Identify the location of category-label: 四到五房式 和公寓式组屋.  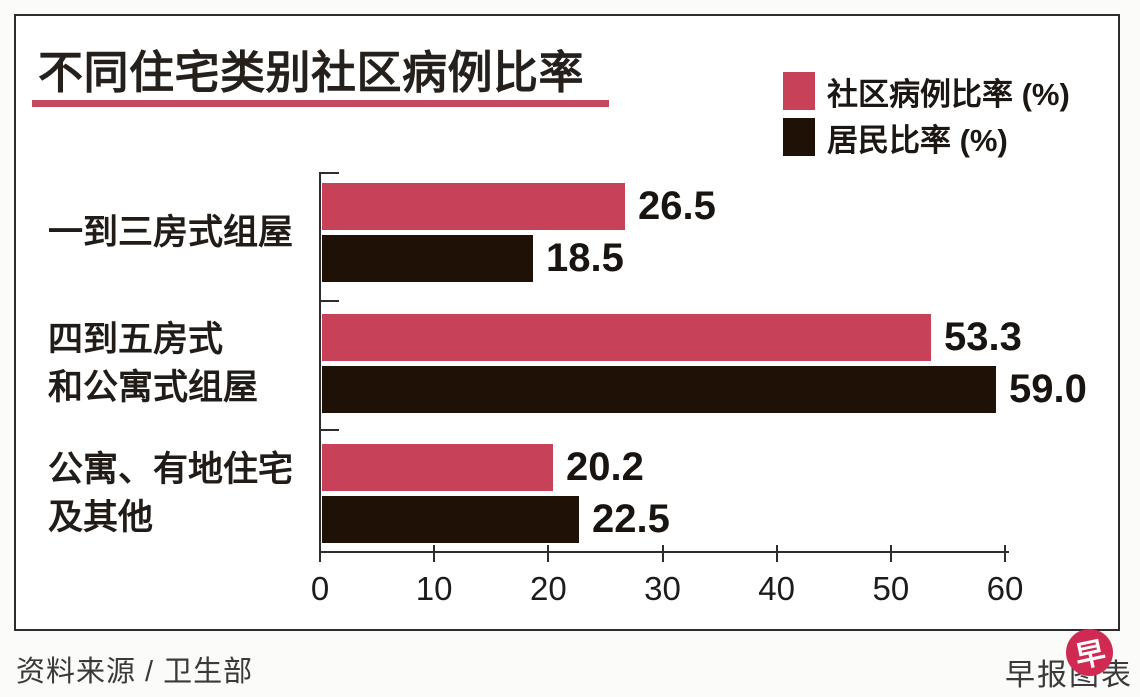
(153, 363).